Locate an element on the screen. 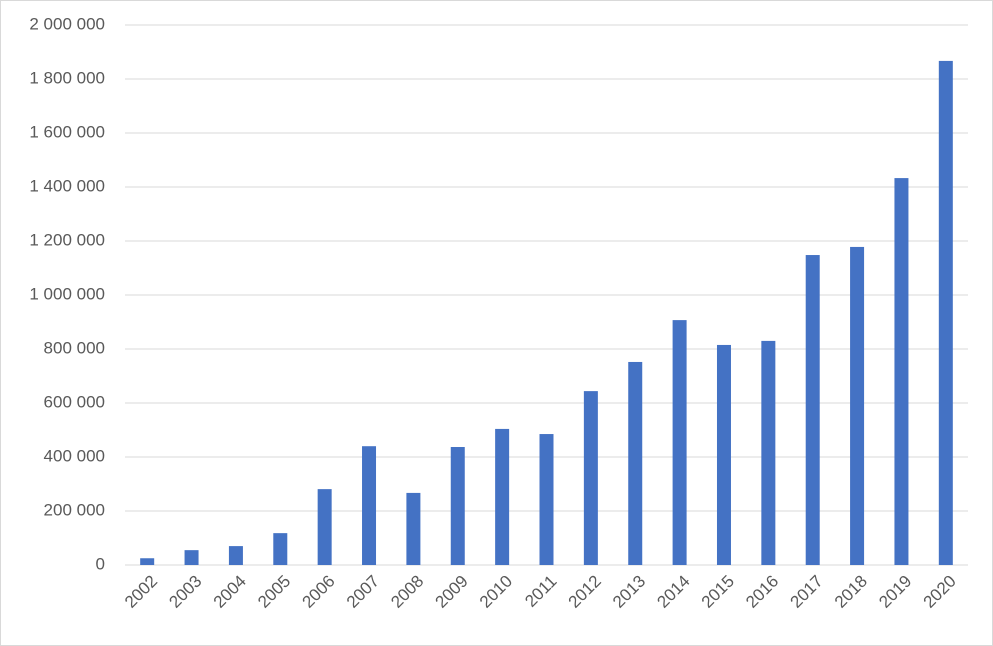  y-tick-label: 1 400 000 is located at coordinates (67, 185).